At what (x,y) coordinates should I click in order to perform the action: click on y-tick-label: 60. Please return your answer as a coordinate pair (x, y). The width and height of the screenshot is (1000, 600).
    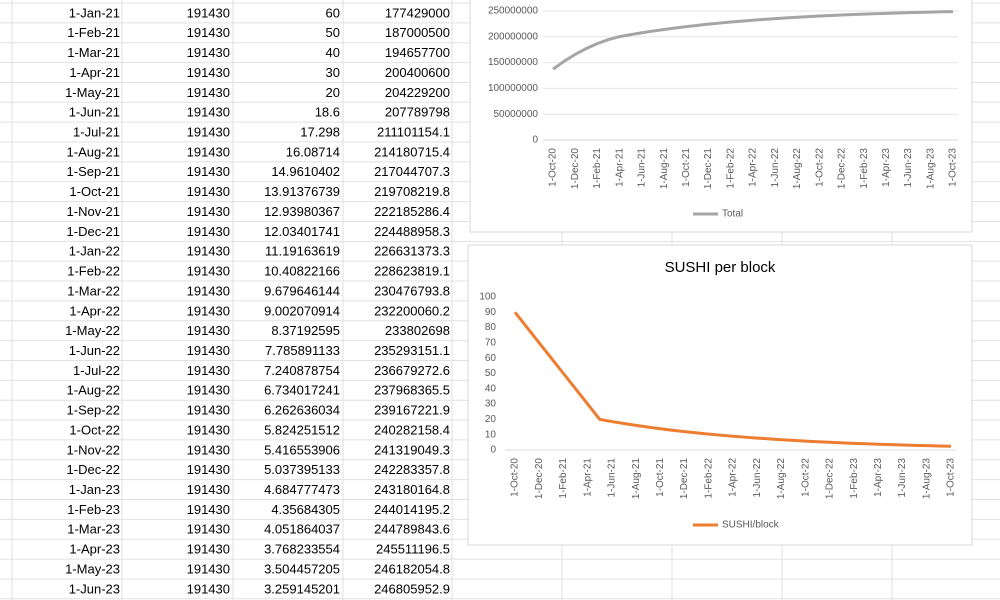
    Looking at the image, I should click on (491, 358).